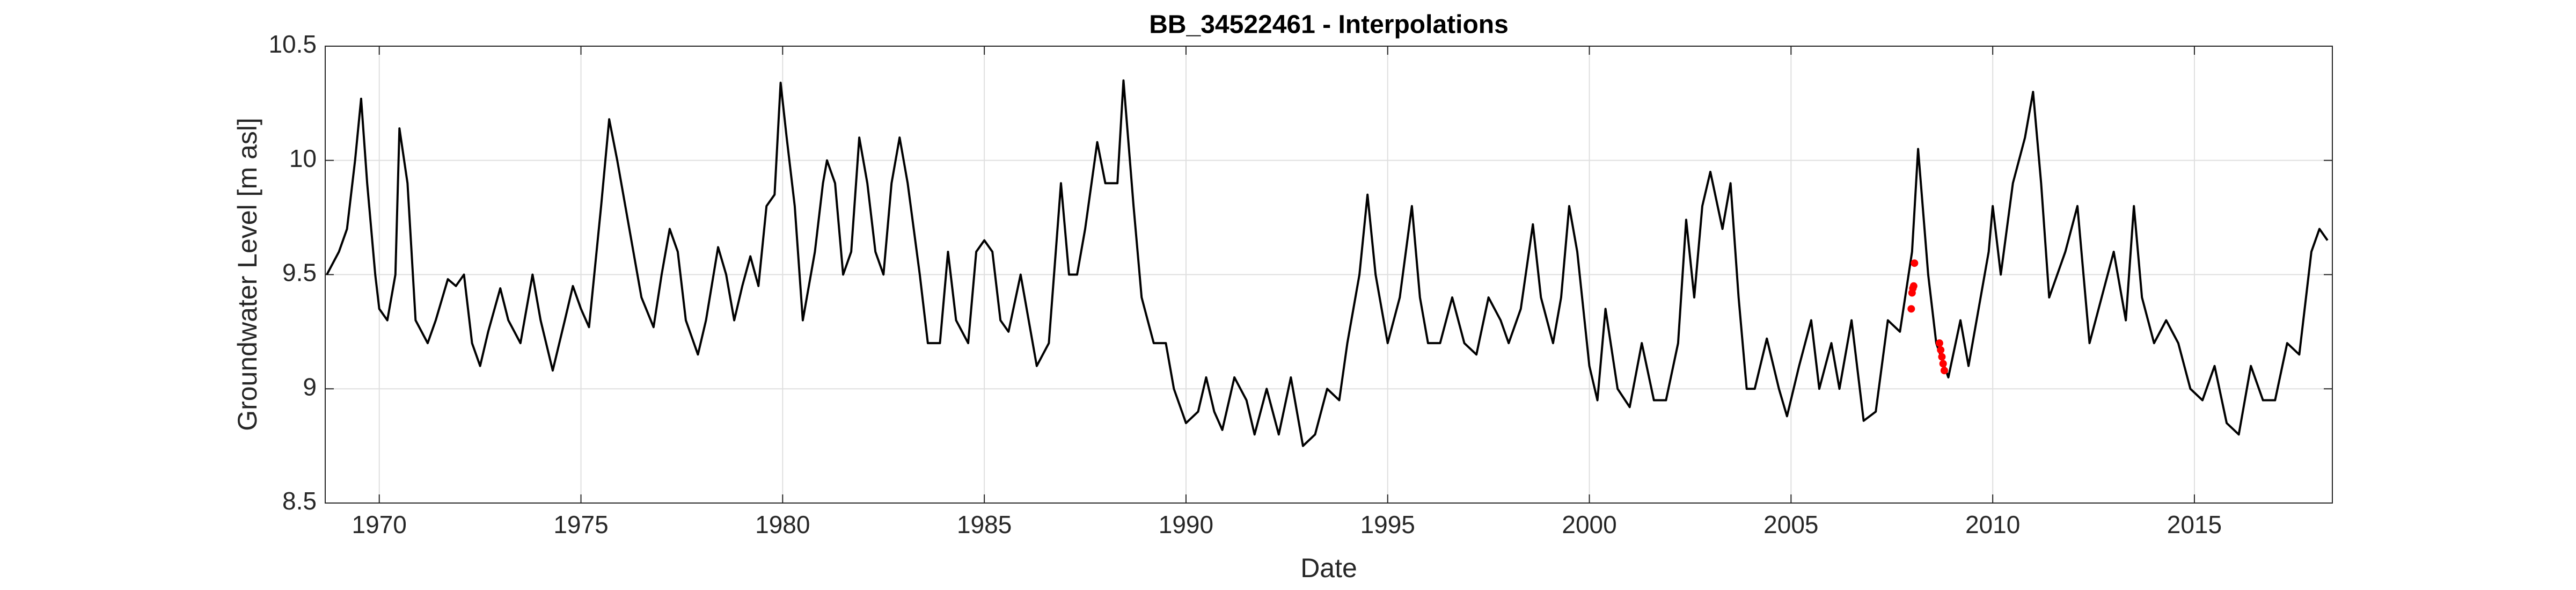 This screenshot has height=590, width=2576. I want to click on y-tick-label: 8.5, so click(299, 501).